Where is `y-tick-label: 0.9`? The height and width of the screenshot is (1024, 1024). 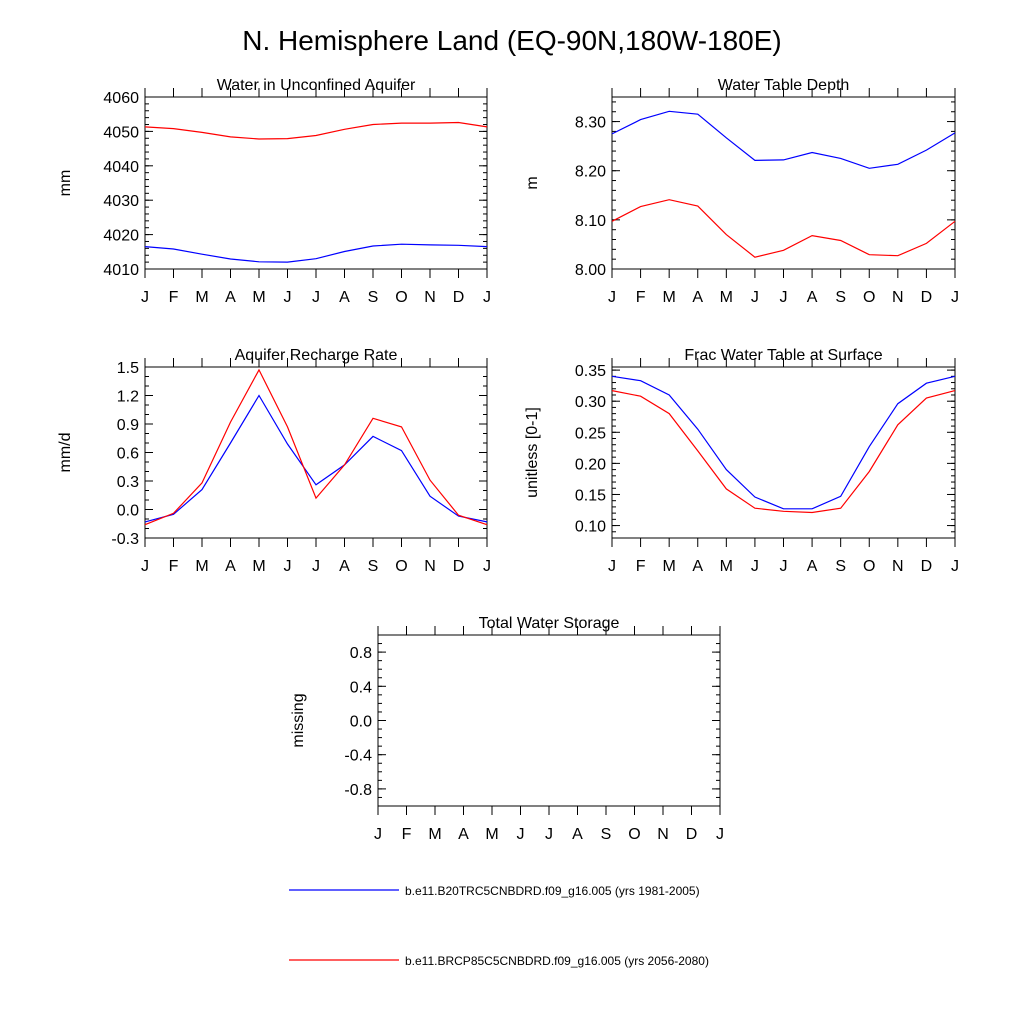 y-tick-label: 0.9 is located at coordinates (128, 425).